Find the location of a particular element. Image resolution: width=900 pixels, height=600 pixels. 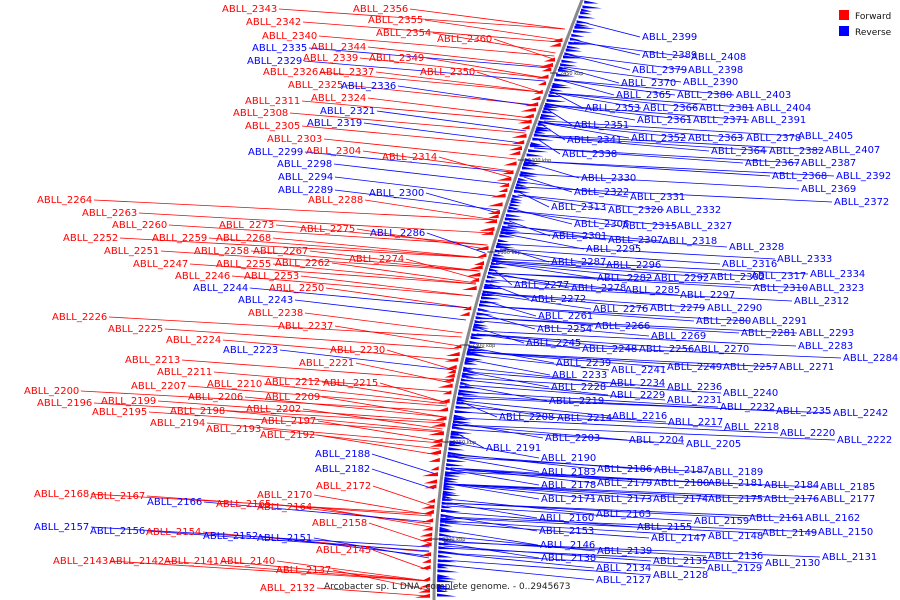

legend-reverse-swatch is located at coordinates (844, 31).